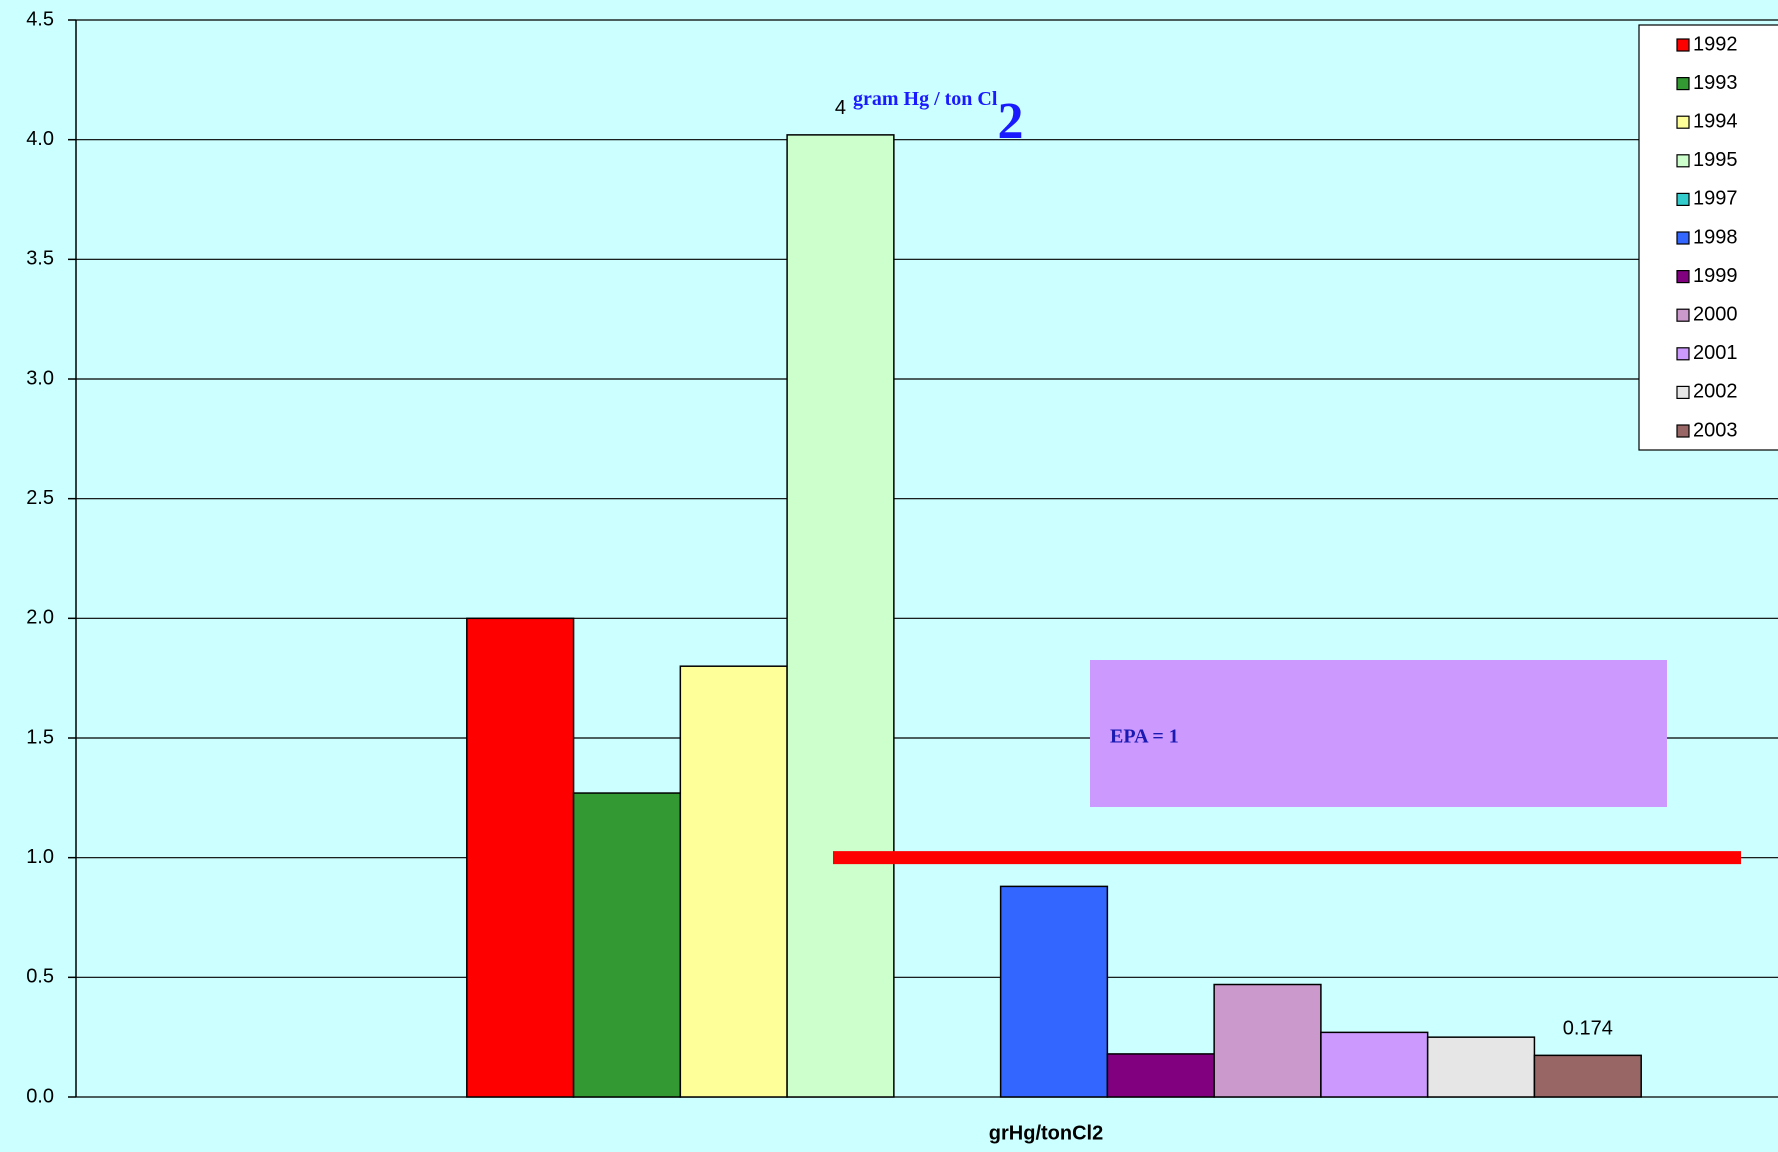 This screenshot has height=1152, width=1778. I want to click on data-label: 4, so click(840, 108).